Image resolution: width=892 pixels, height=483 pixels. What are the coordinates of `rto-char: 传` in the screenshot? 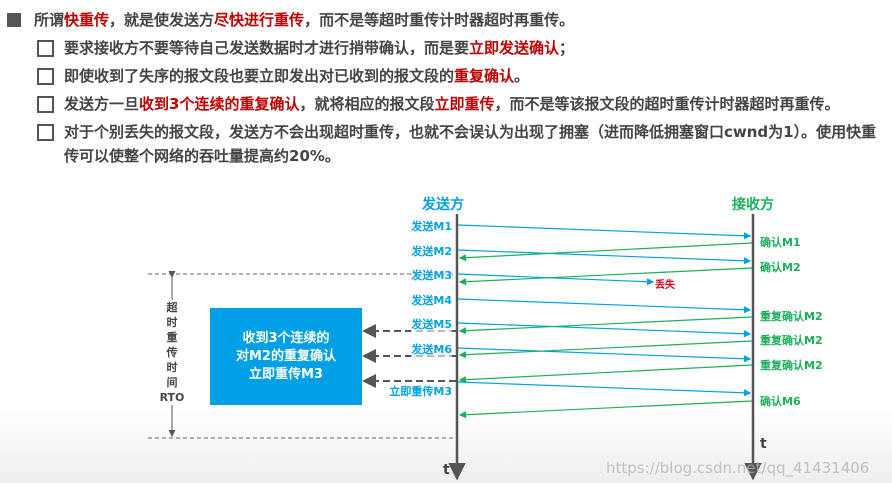 It's located at (172, 352).